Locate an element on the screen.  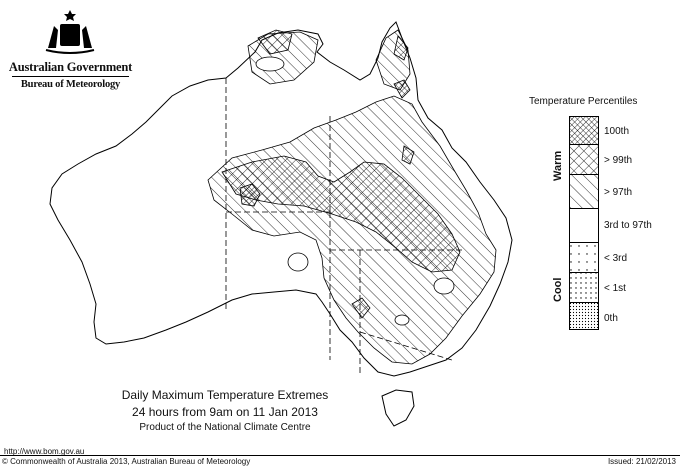
logo-divider is located at coordinates (70, 76).